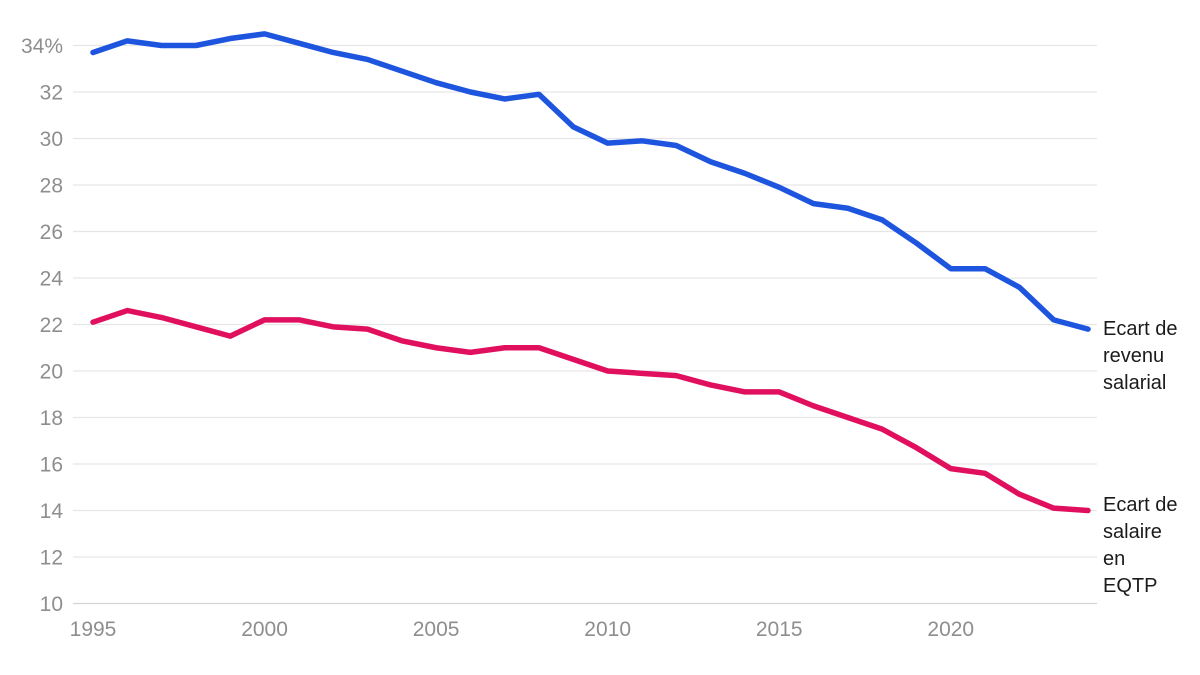 This screenshot has width=1200, height=675. I want to click on y-tick-10: 10, so click(51, 604).